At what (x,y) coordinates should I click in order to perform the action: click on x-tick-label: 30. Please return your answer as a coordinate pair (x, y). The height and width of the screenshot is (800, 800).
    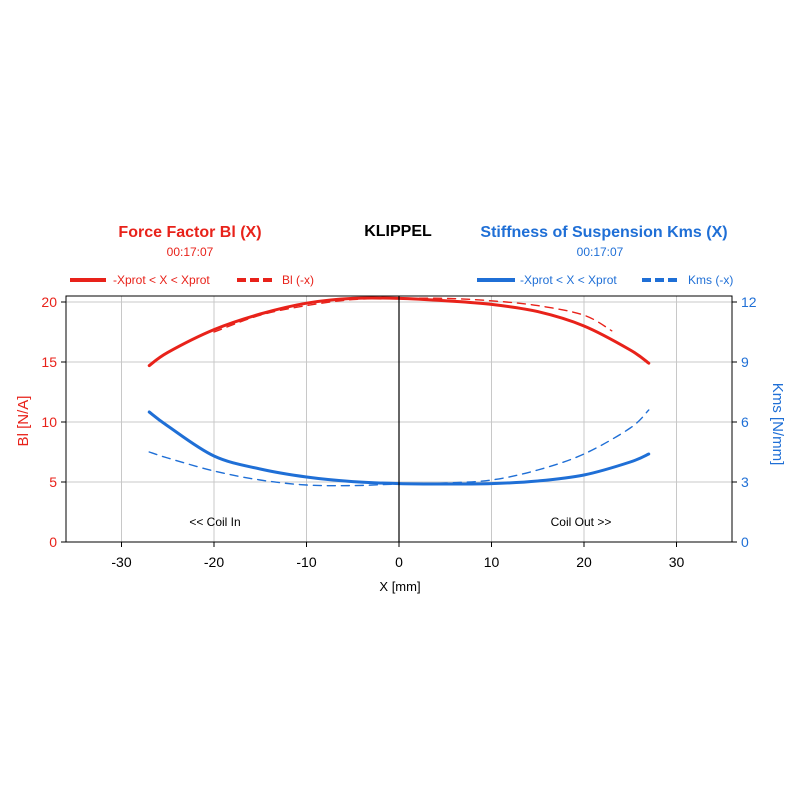
    Looking at the image, I should click on (677, 562).